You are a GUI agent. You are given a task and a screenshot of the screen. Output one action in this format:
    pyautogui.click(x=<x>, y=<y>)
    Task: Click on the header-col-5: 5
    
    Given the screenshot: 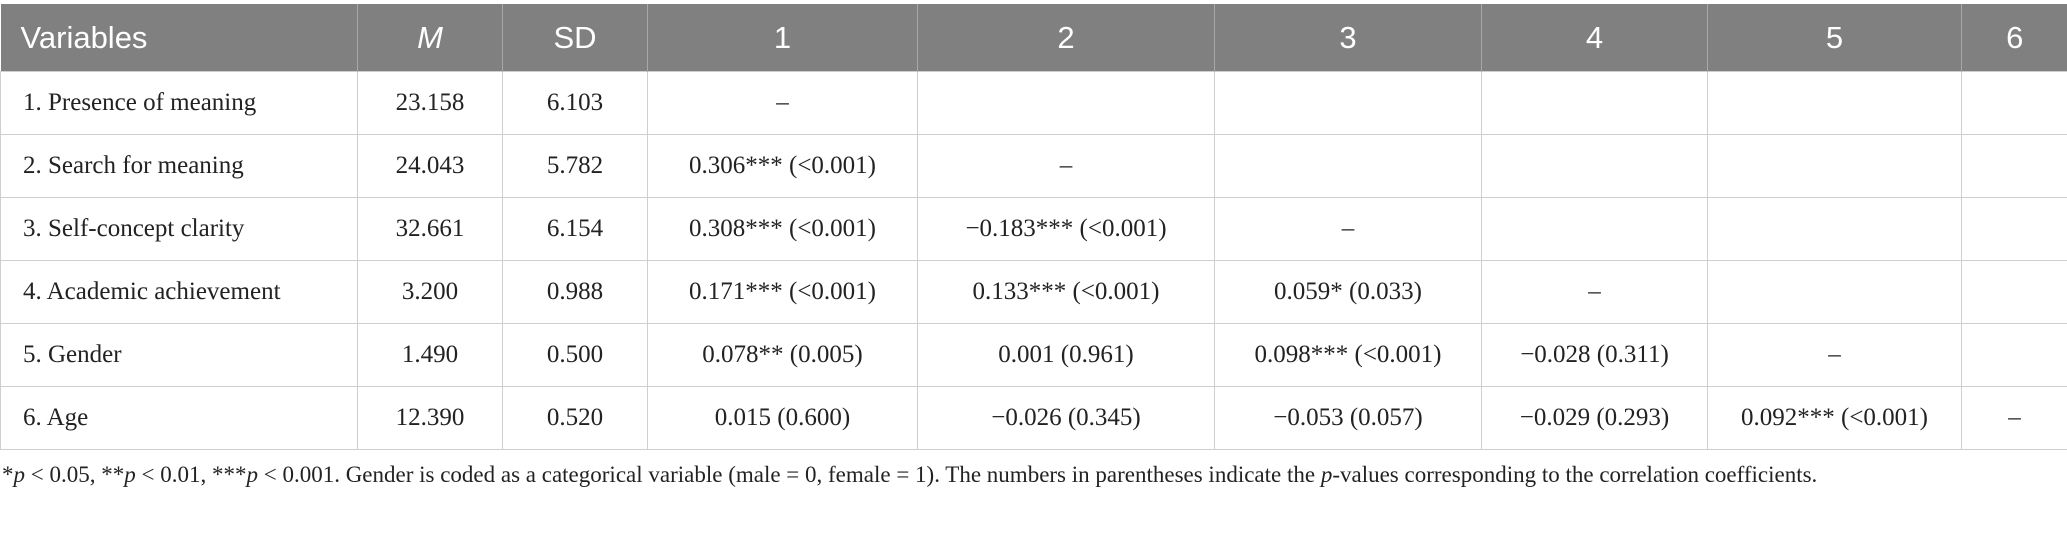 What is the action you would take?
    pyautogui.click(x=1834, y=38)
    